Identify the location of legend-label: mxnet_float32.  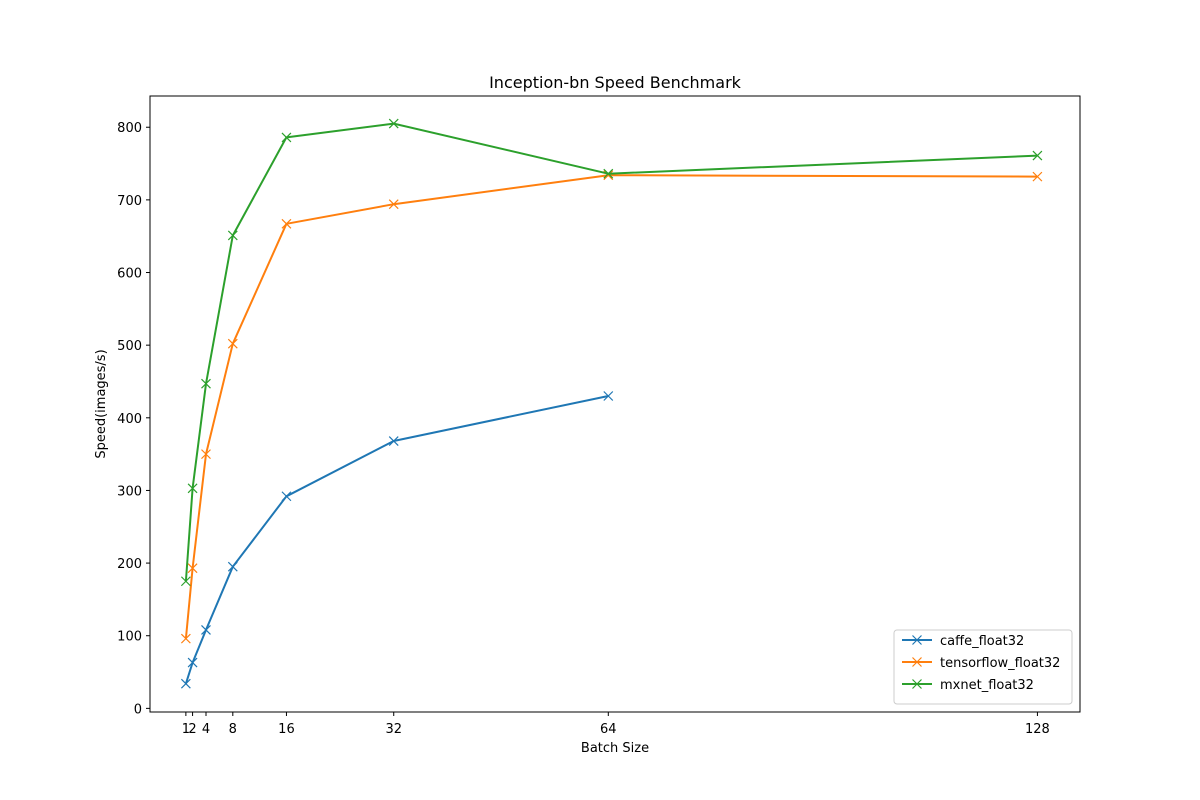
(987, 685).